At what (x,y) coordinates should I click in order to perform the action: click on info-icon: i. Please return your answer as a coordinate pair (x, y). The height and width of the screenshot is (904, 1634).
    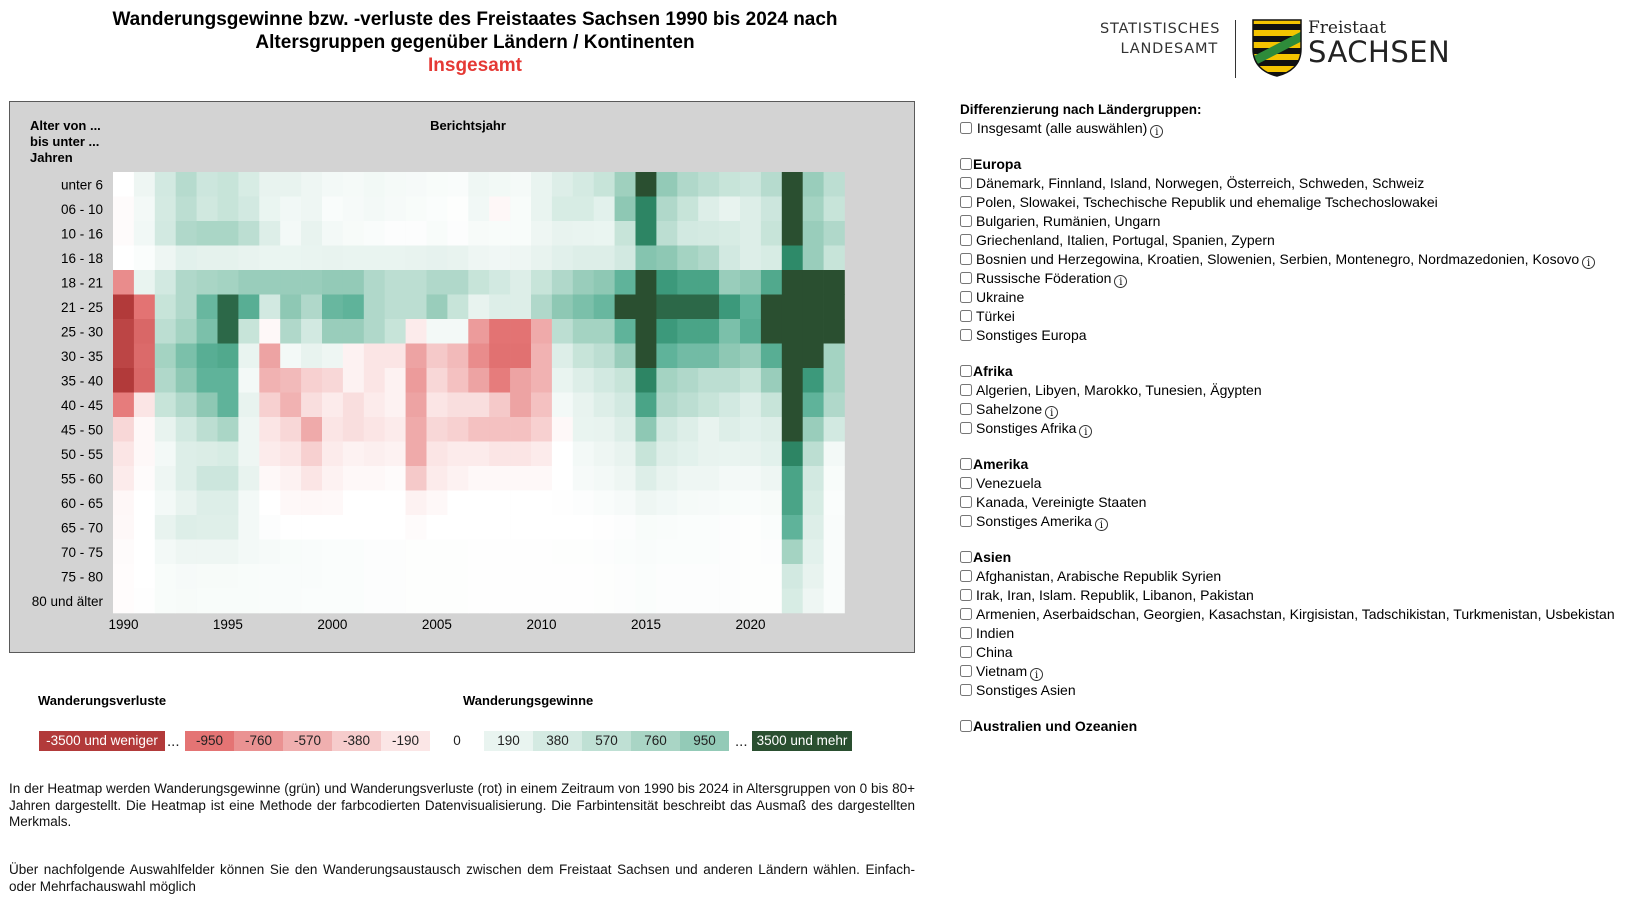
    Looking at the image, I should click on (1589, 262).